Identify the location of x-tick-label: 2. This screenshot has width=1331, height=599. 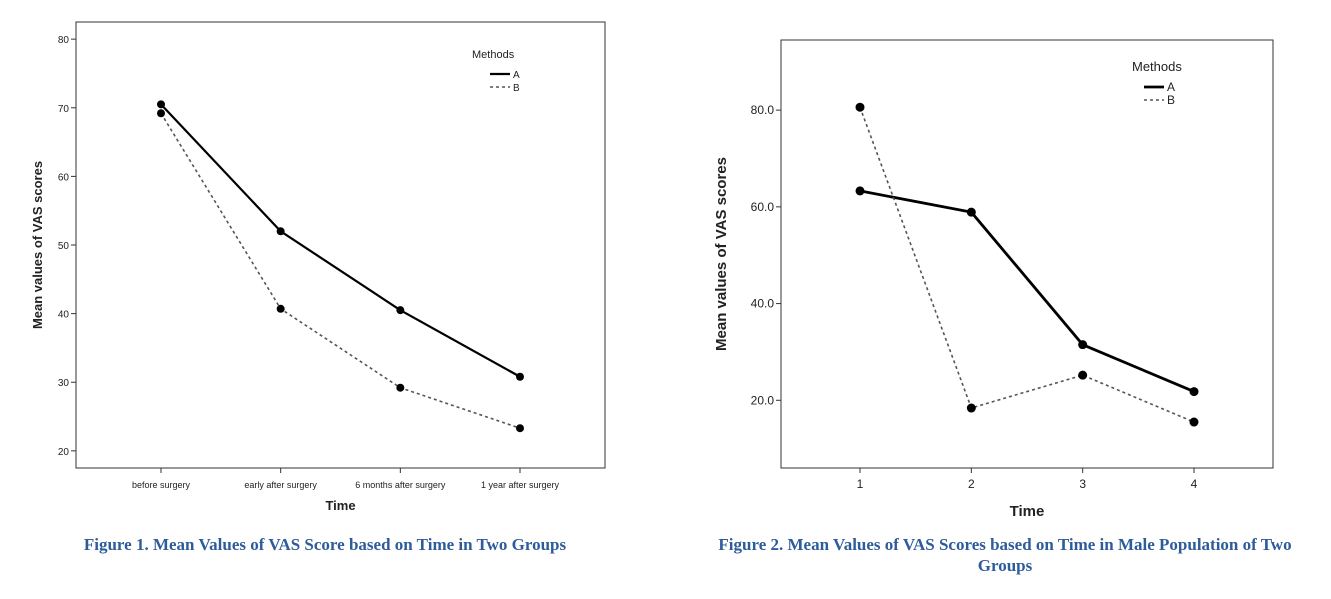
(971, 484).